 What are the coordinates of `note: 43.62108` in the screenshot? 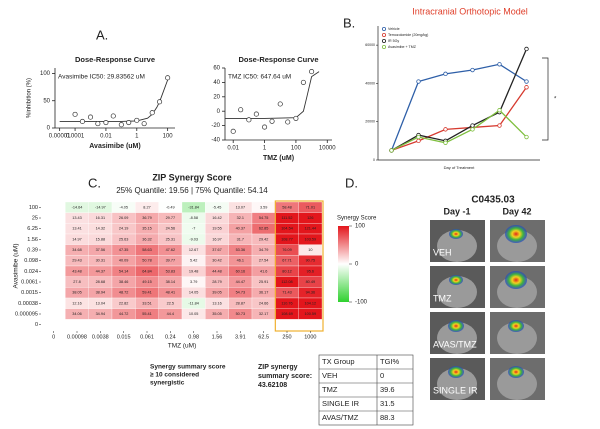 It's located at (272, 385).